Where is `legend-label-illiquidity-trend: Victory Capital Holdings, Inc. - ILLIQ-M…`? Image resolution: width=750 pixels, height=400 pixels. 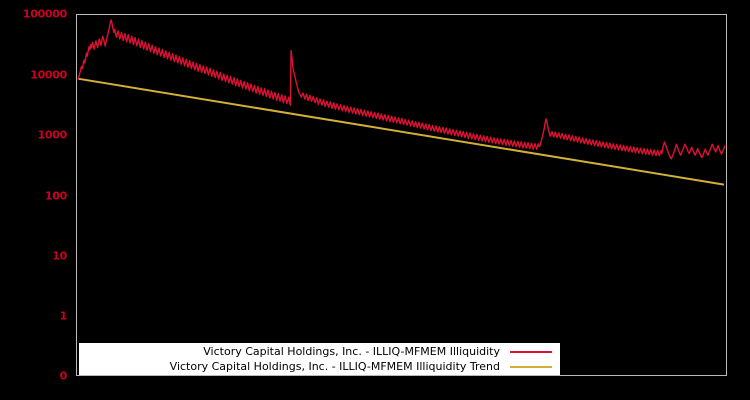 legend-label-illiquidity-trend: Victory Capital Holdings, Inc. - ILLIQ-M… is located at coordinates (334, 366).